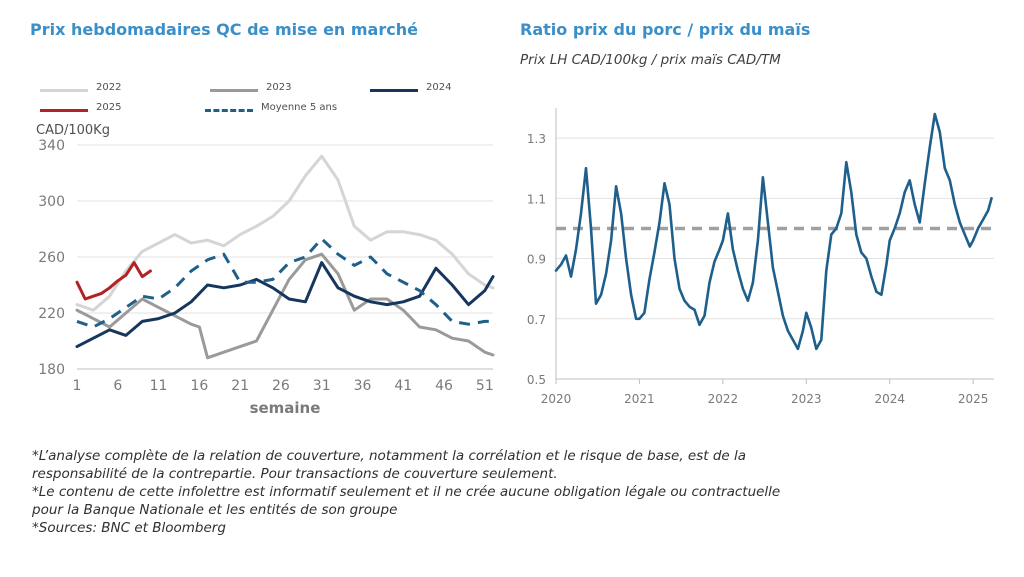  I want to click on right-chart-title: Ratio prix du porc / prix du maïs, so click(665, 29).